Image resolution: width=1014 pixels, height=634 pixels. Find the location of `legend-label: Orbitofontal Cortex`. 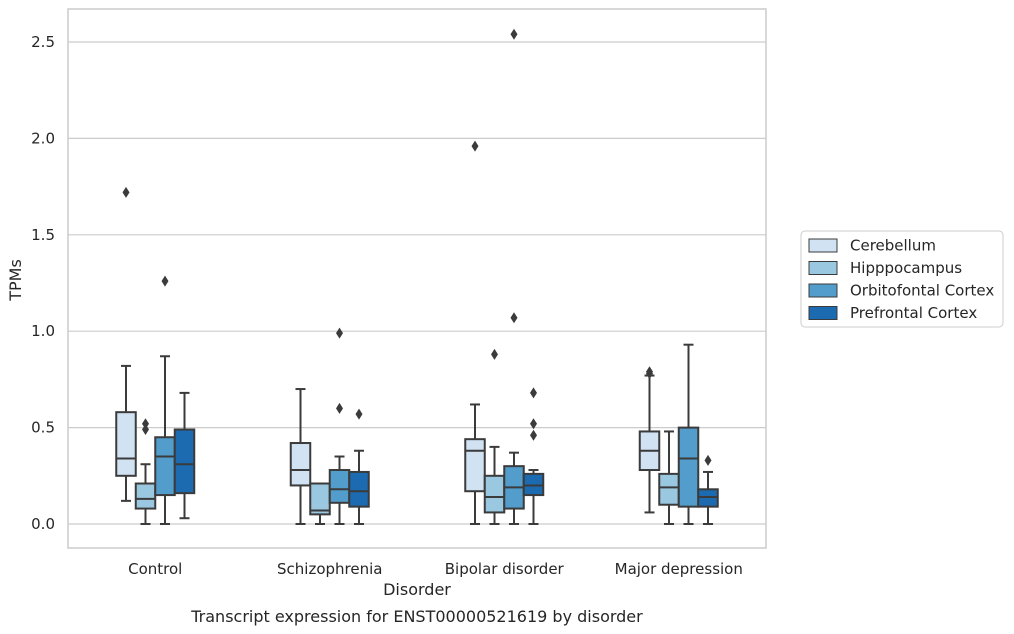

legend-label: Orbitofontal Cortex is located at coordinates (922, 291).